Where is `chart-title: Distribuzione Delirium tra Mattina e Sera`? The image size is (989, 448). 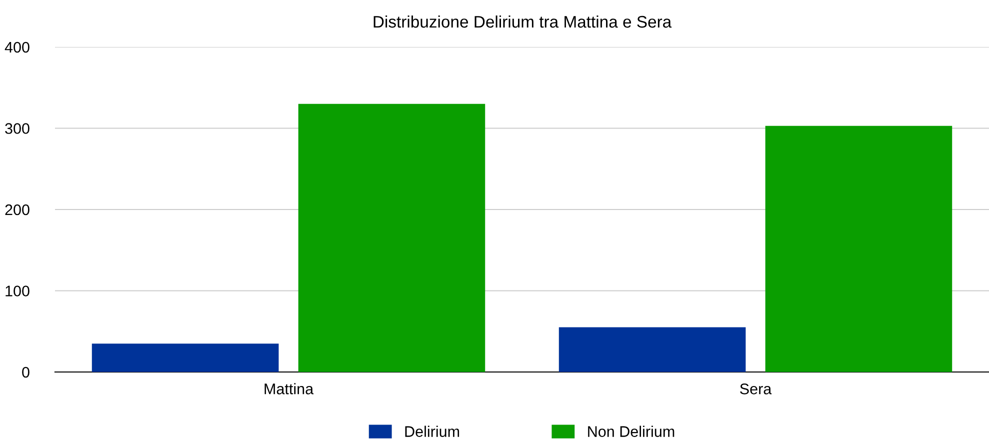 chart-title: Distribuzione Delirium tra Mattina e Sera is located at coordinates (523, 21).